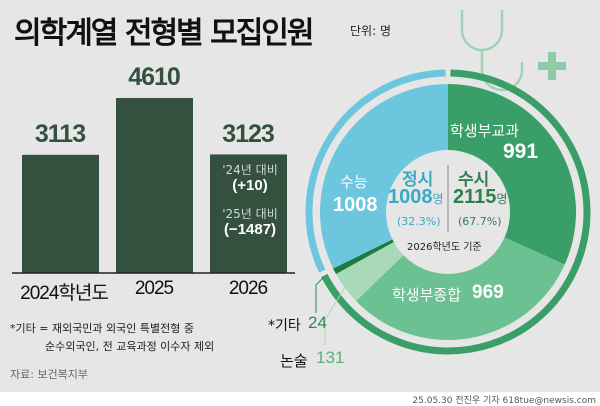 The height and width of the screenshot is (406, 600). What do you see at coordinates (250, 185) in the screenshot?
I see `compare-value-24: (+10)` at bounding box center [250, 185].